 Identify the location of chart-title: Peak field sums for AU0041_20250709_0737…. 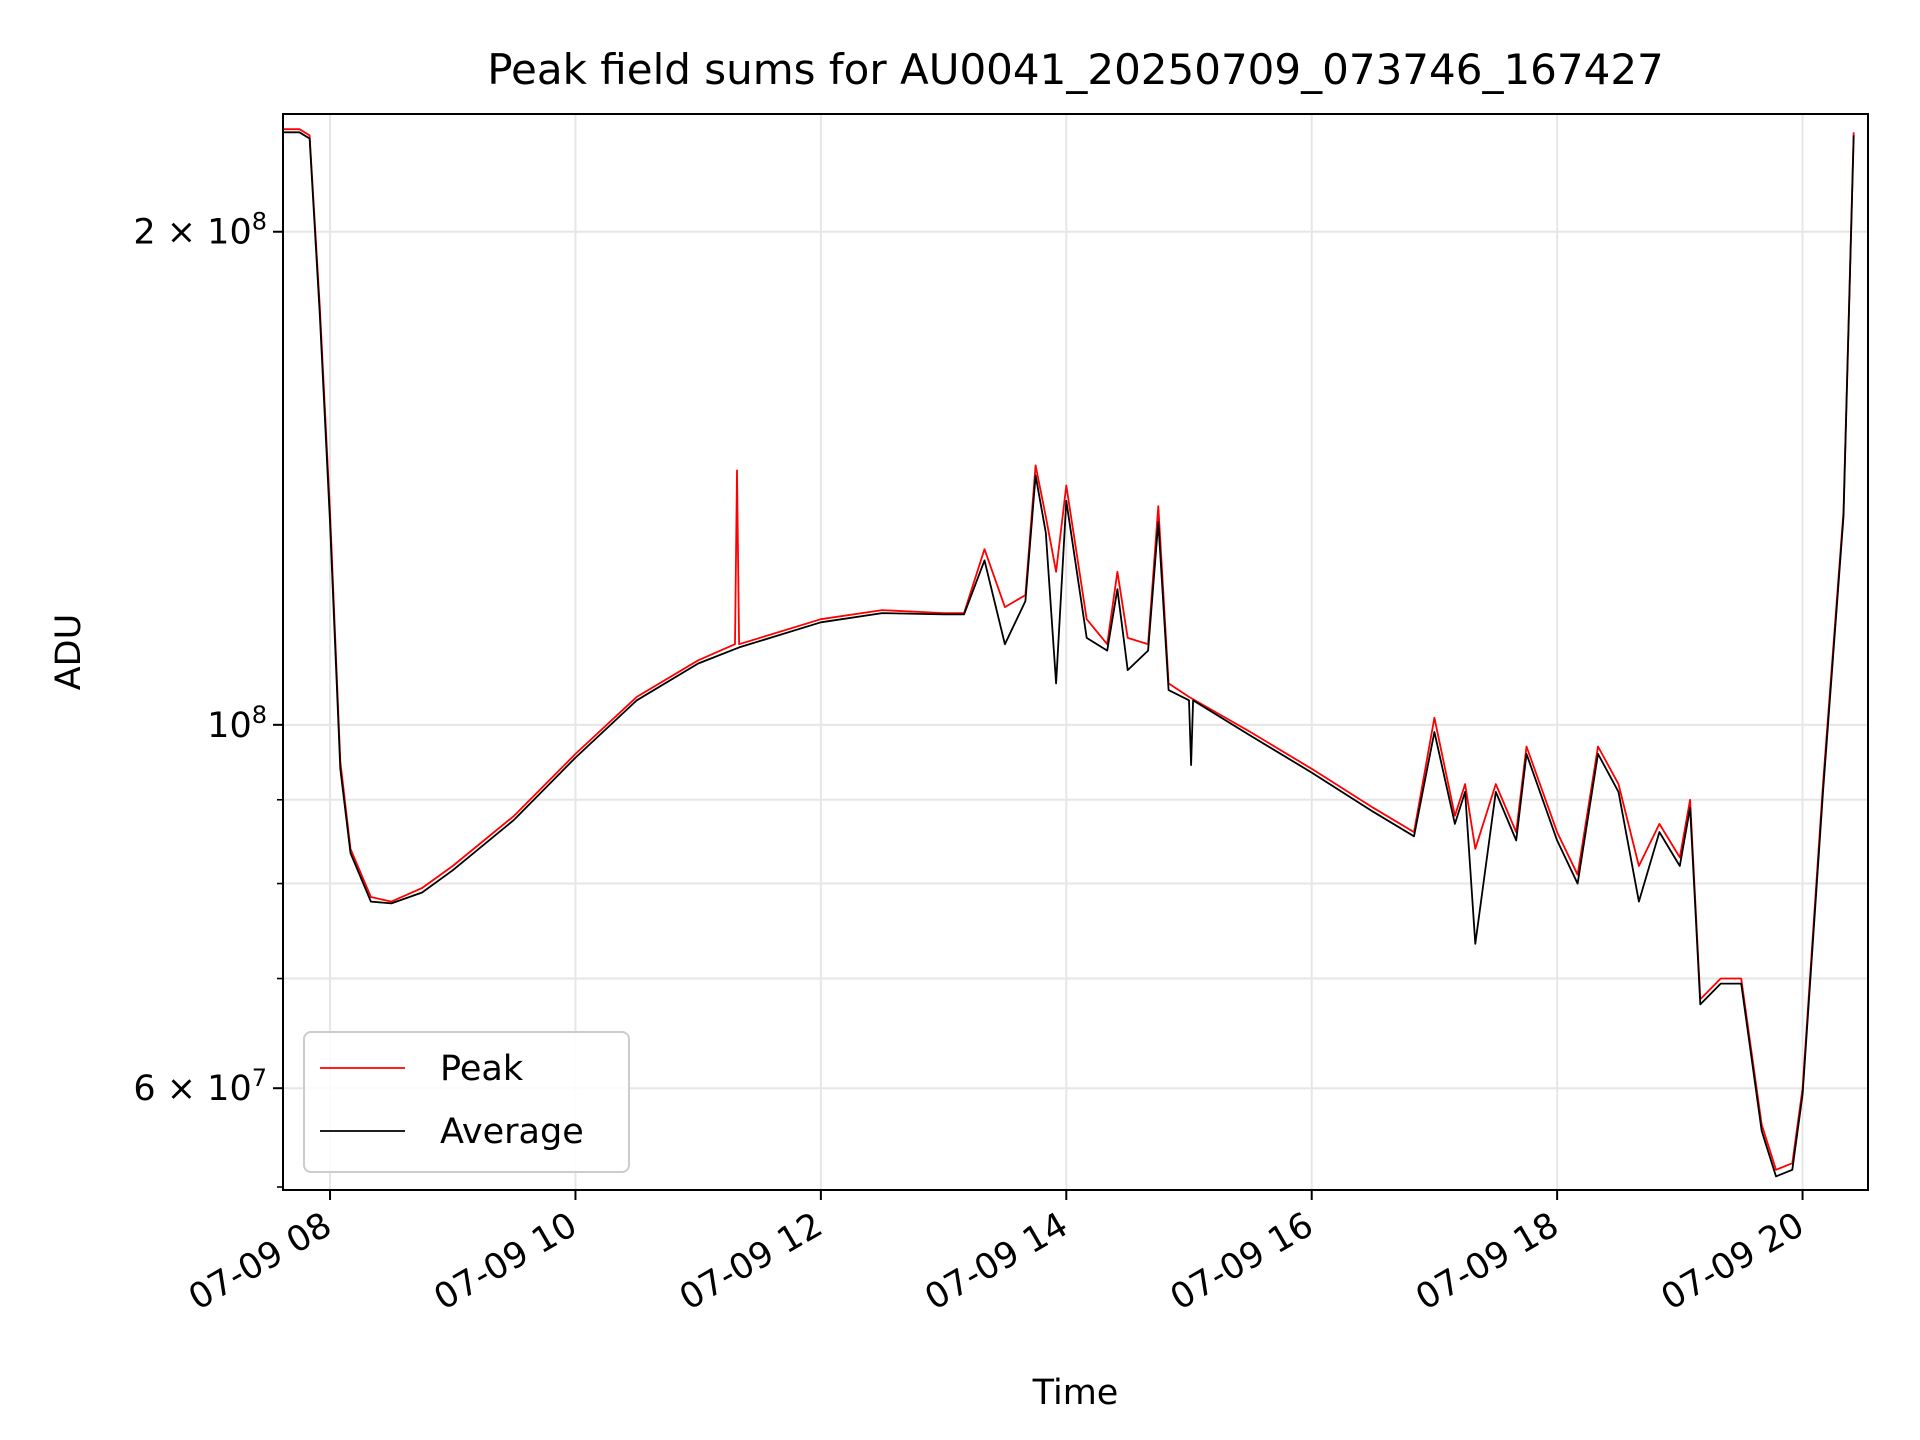
(1075, 69).